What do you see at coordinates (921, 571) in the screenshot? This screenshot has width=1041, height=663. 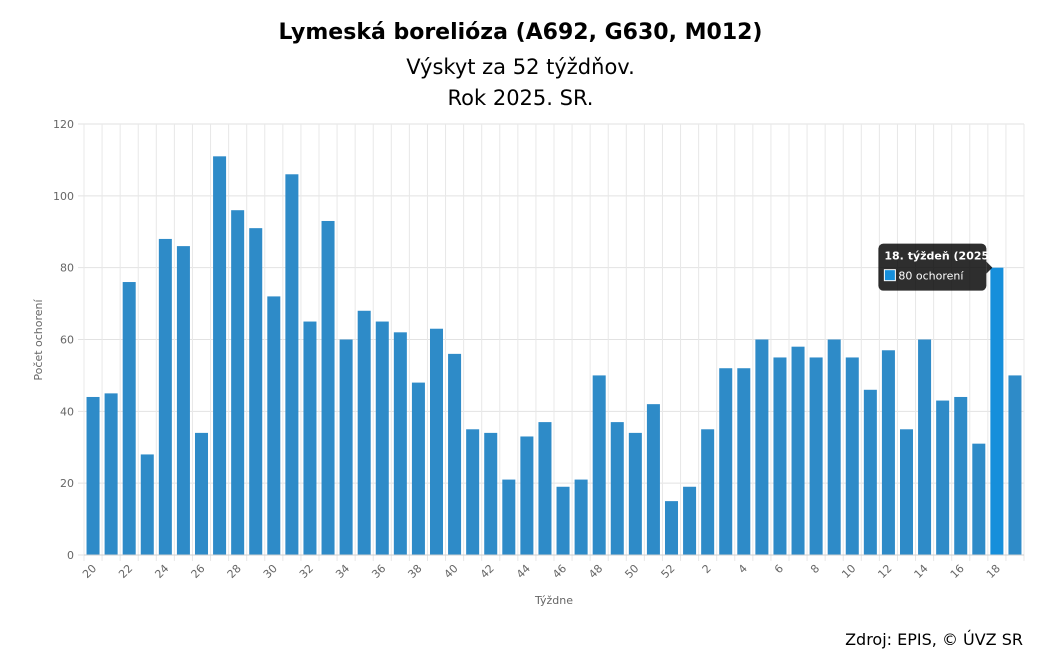 I see `x-tick-label: 14` at bounding box center [921, 571].